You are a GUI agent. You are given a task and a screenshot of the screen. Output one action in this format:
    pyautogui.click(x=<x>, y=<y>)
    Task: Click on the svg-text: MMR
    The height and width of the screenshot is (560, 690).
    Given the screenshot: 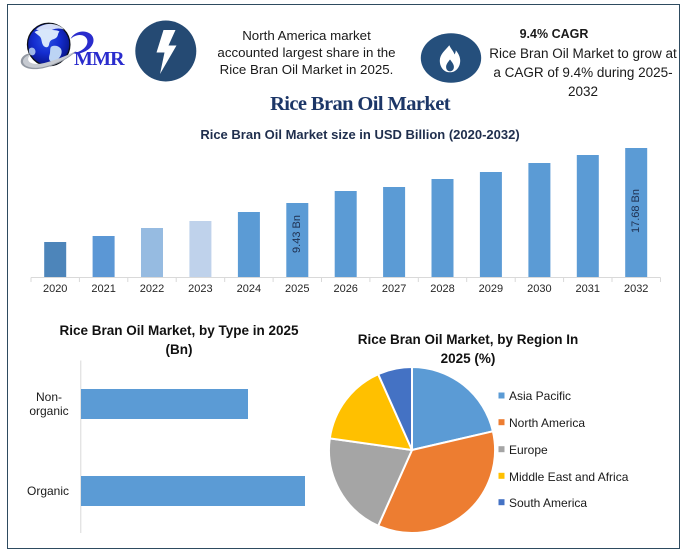 What is the action you would take?
    pyautogui.click(x=99, y=59)
    